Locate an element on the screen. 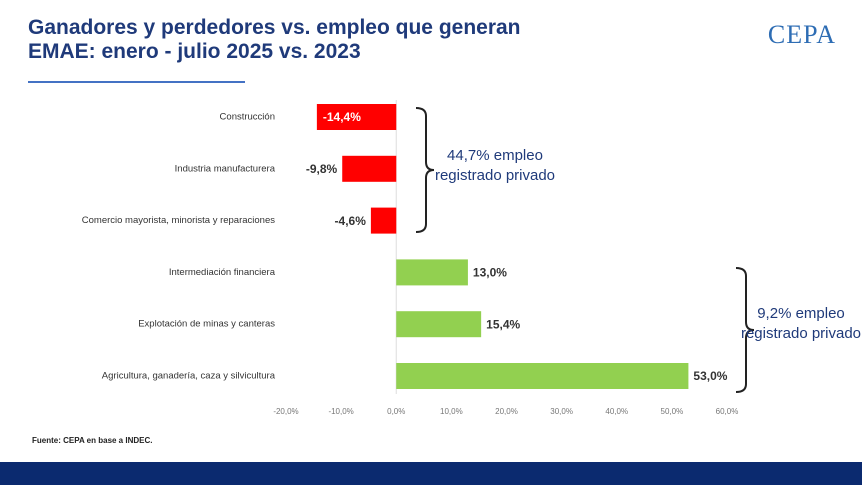 This screenshot has height=485, width=862. x-tick-label: 40,0% is located at coordinates (616, 411).